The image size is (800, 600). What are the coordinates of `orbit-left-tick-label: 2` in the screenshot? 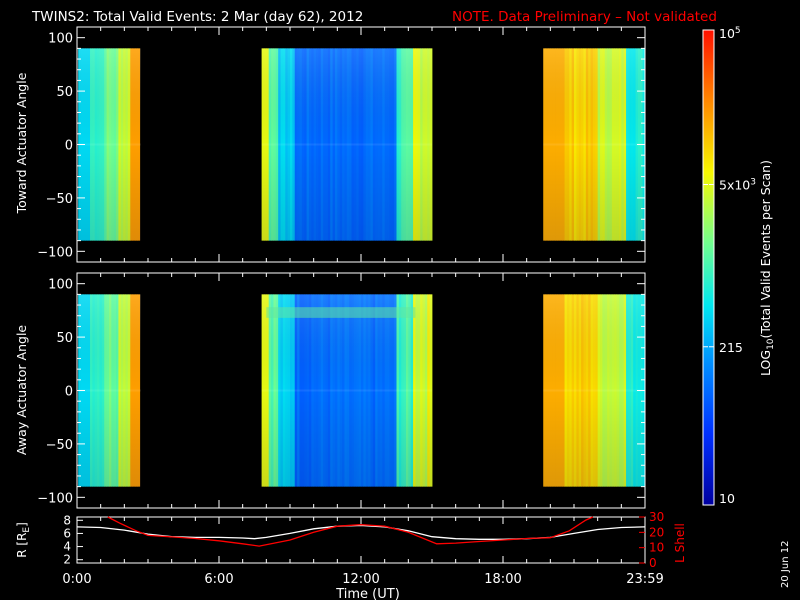 It's located at (67, 560).